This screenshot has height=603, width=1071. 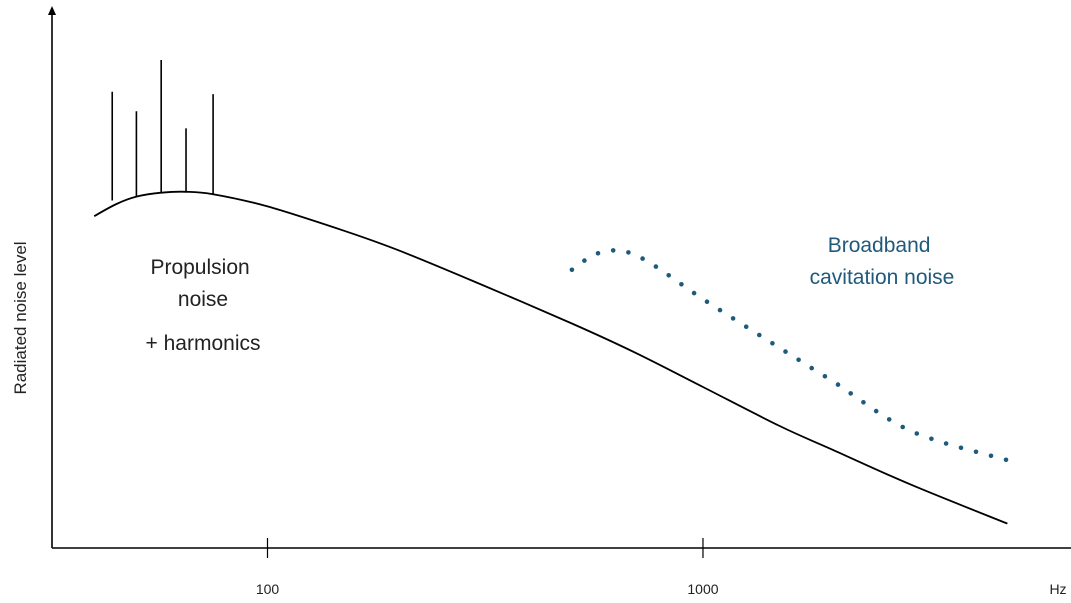 I want to click on annotation-cavitation: Broadband cavitation noise, so click(x=882, y=261).